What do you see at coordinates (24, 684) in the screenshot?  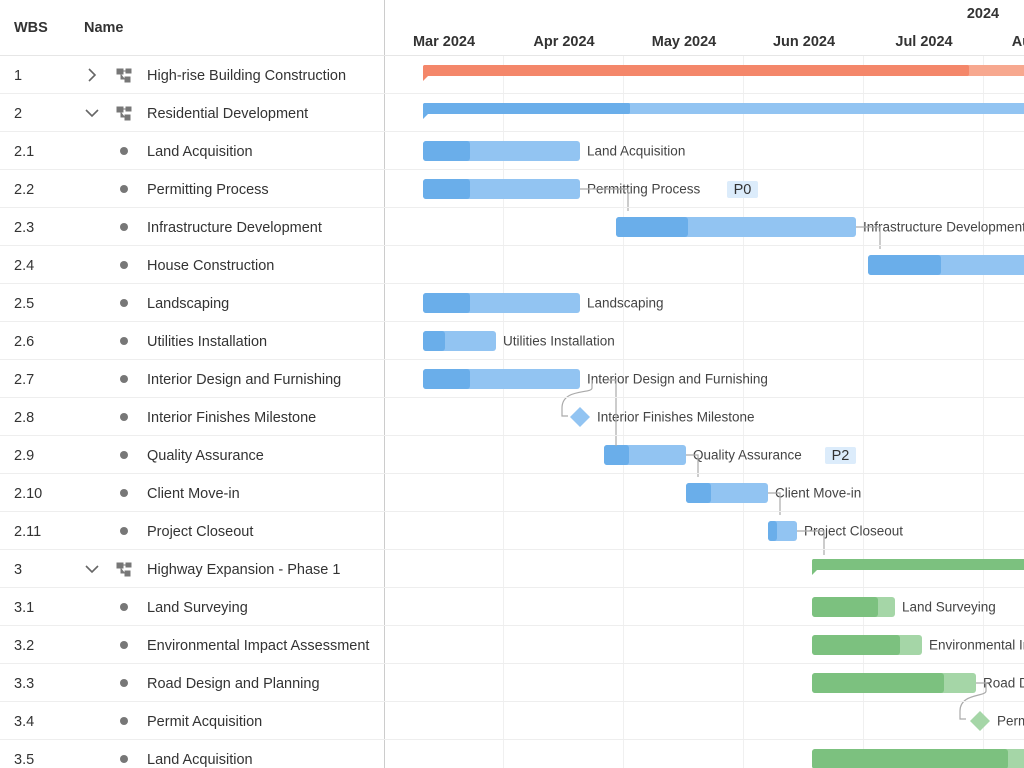 I see `wbs-cell: 3.3` at bounding box center [24, 684].